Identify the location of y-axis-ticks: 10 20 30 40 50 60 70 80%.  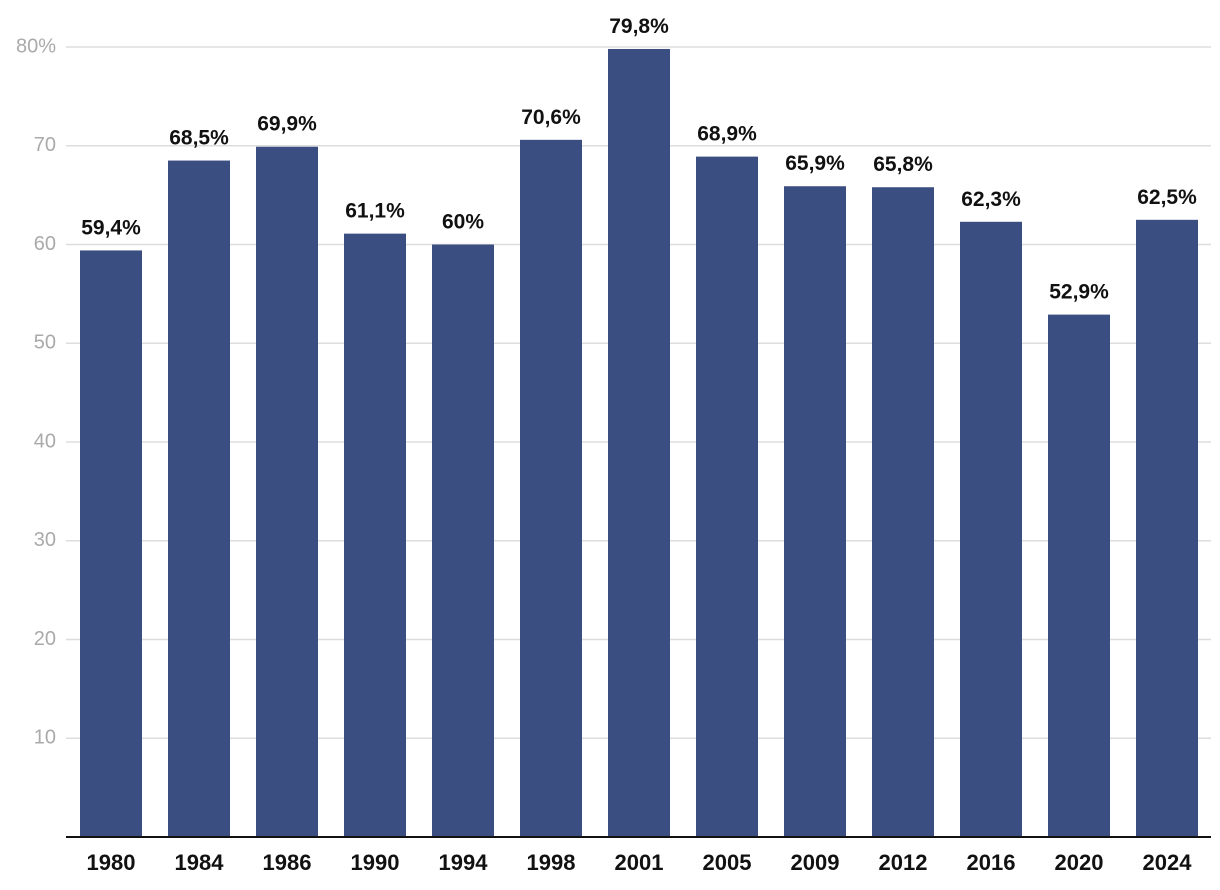
(36, 391).